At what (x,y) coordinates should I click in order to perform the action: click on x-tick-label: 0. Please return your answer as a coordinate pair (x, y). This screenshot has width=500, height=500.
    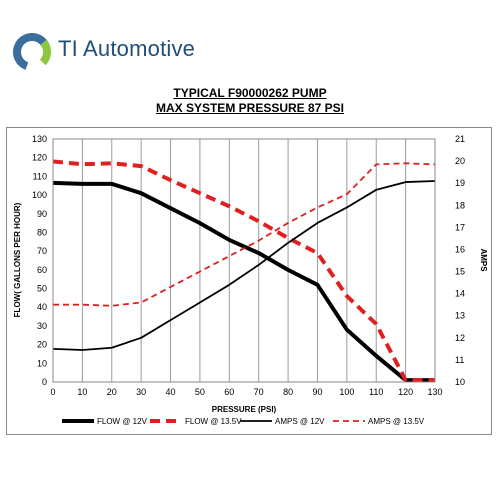
    Looking at the image, I should click on (52, 392).